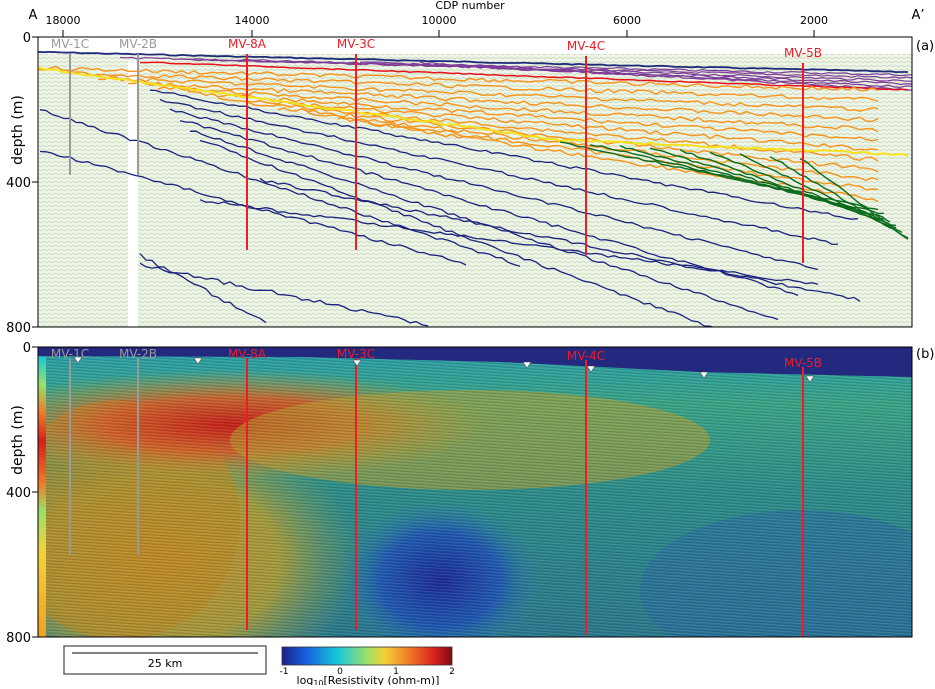 Image resolution: width=935 pixels, height=689 pixels. Describe the element at coordinates (18, 130) in the screenshot. I see `y-axis-title-a: depth (m)` at that location.